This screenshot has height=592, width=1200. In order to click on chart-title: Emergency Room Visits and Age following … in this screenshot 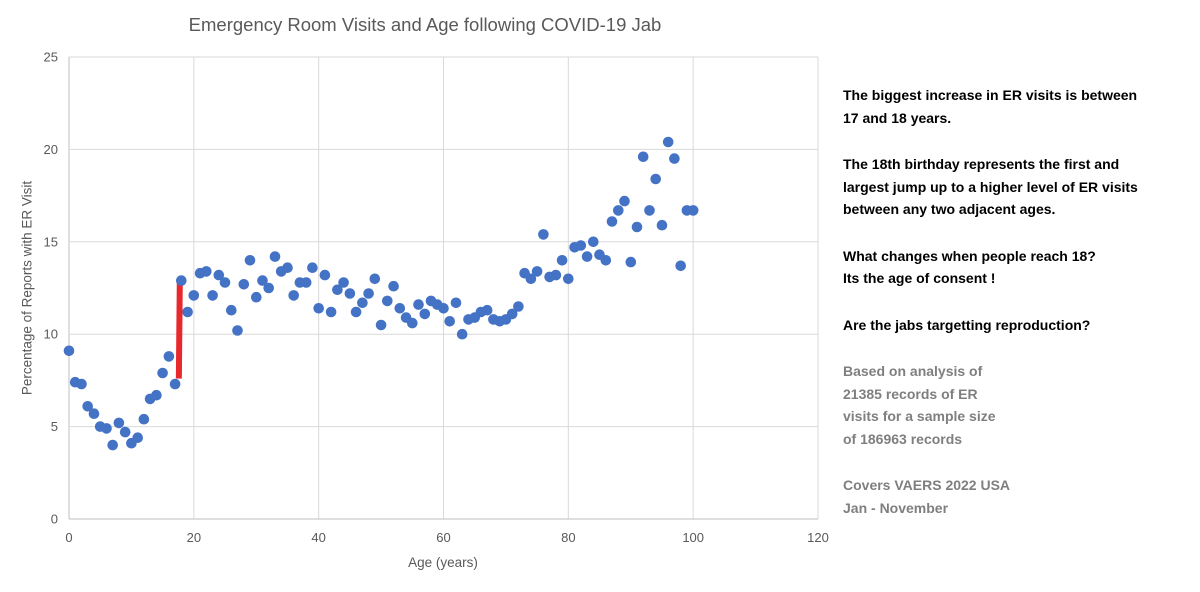, I will do `click(425, 24)`.